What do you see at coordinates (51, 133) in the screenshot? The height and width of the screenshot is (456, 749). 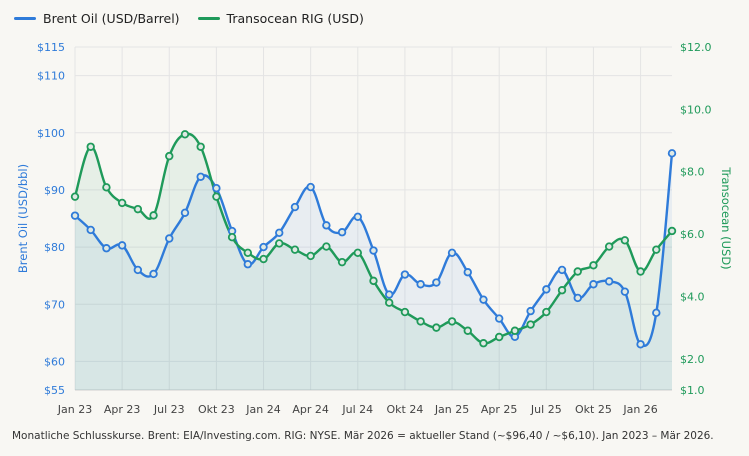 I see `y-tick-label: $100` at bounding box center [51, 133].